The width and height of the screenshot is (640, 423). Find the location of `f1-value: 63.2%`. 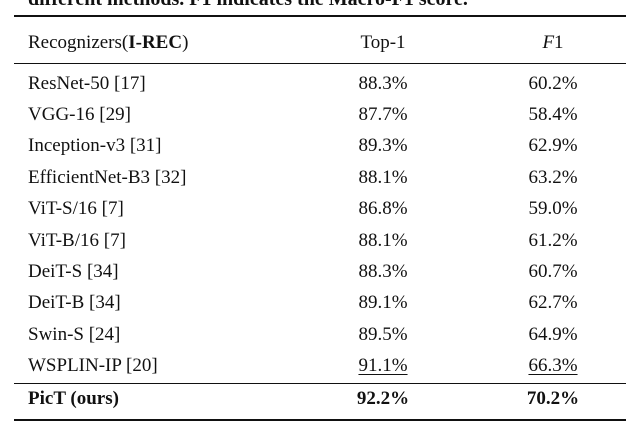

f1-value: 63.2% is located at coordinates (553, 177).